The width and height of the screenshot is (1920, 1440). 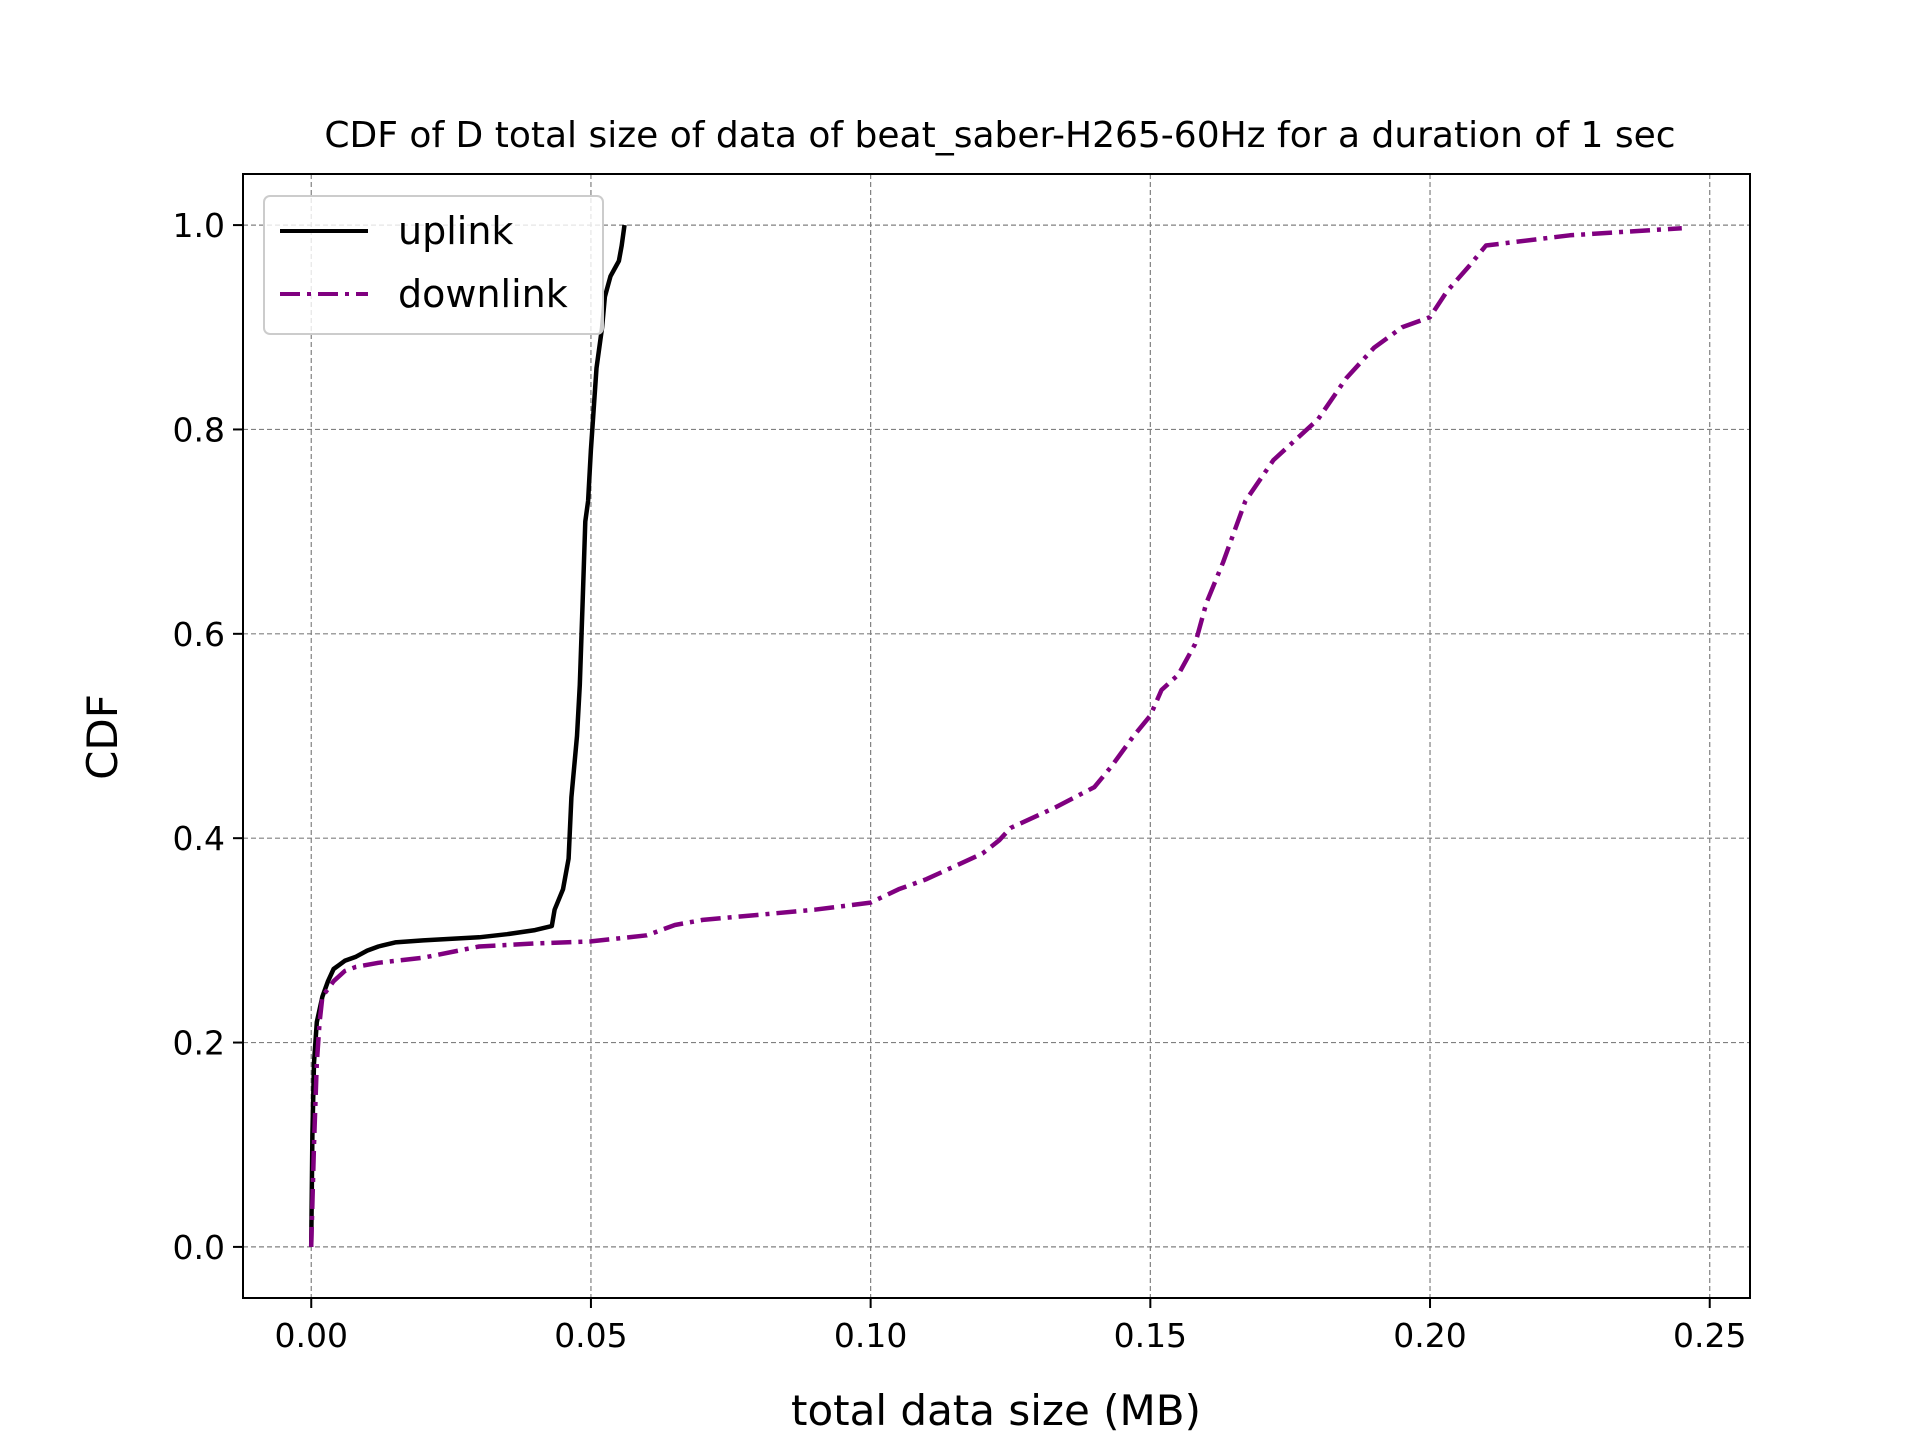 I want to click on series-line-uplink, so click(x=467, y=735).